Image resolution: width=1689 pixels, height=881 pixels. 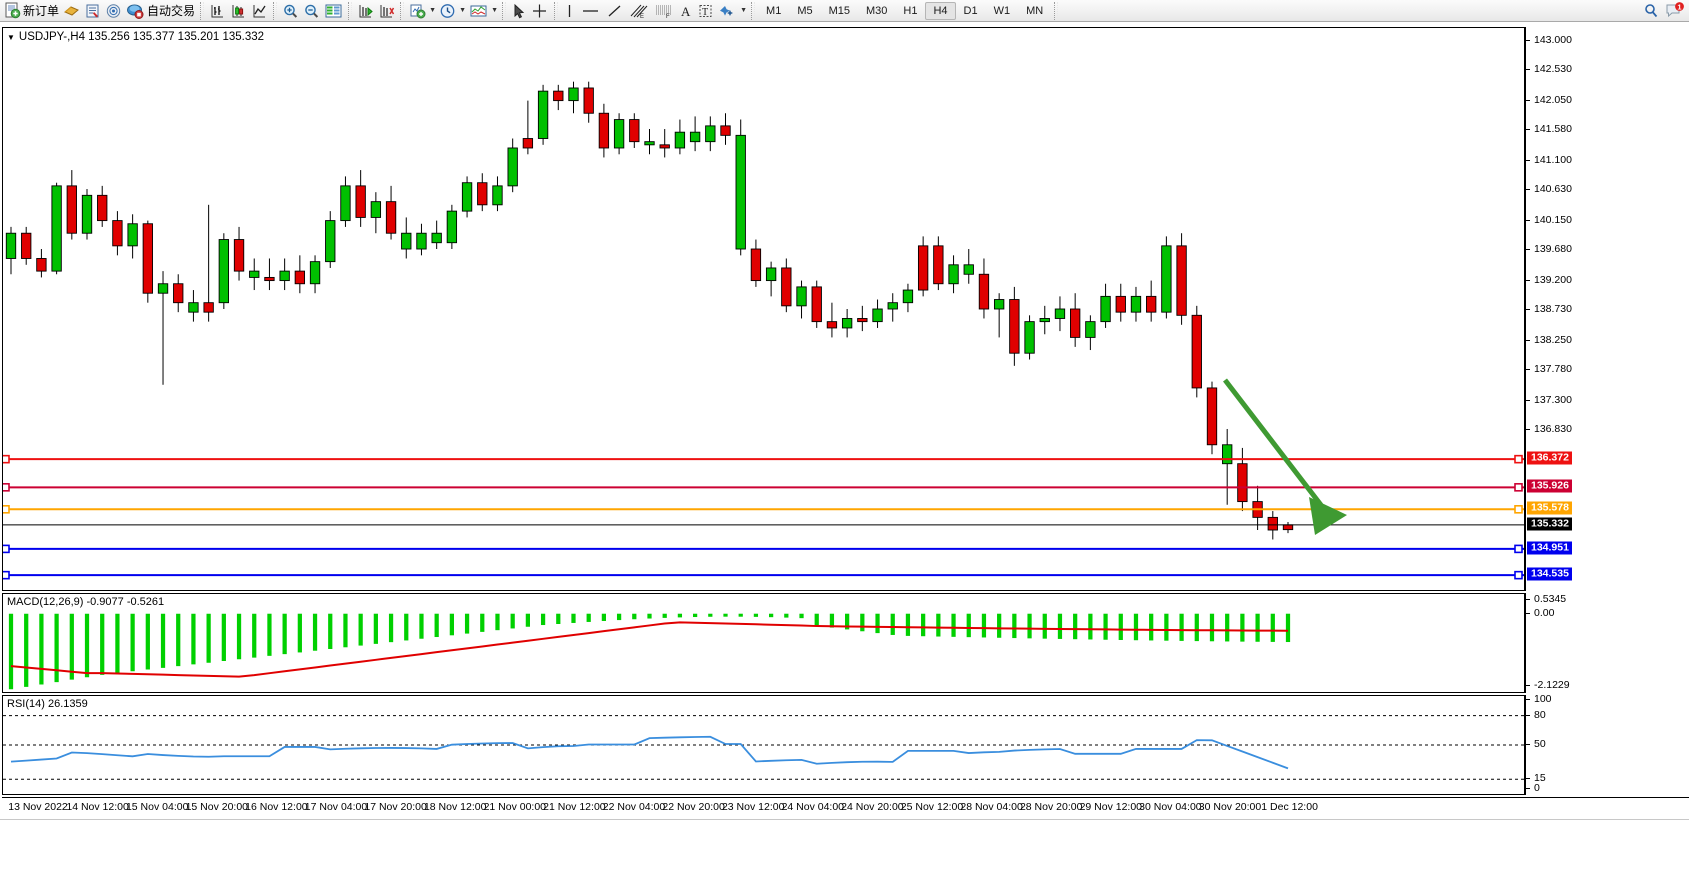 What do you see at coordinates (478, 11) in the screenshot?
I see `templates-button` at bounding box center [478, 11].